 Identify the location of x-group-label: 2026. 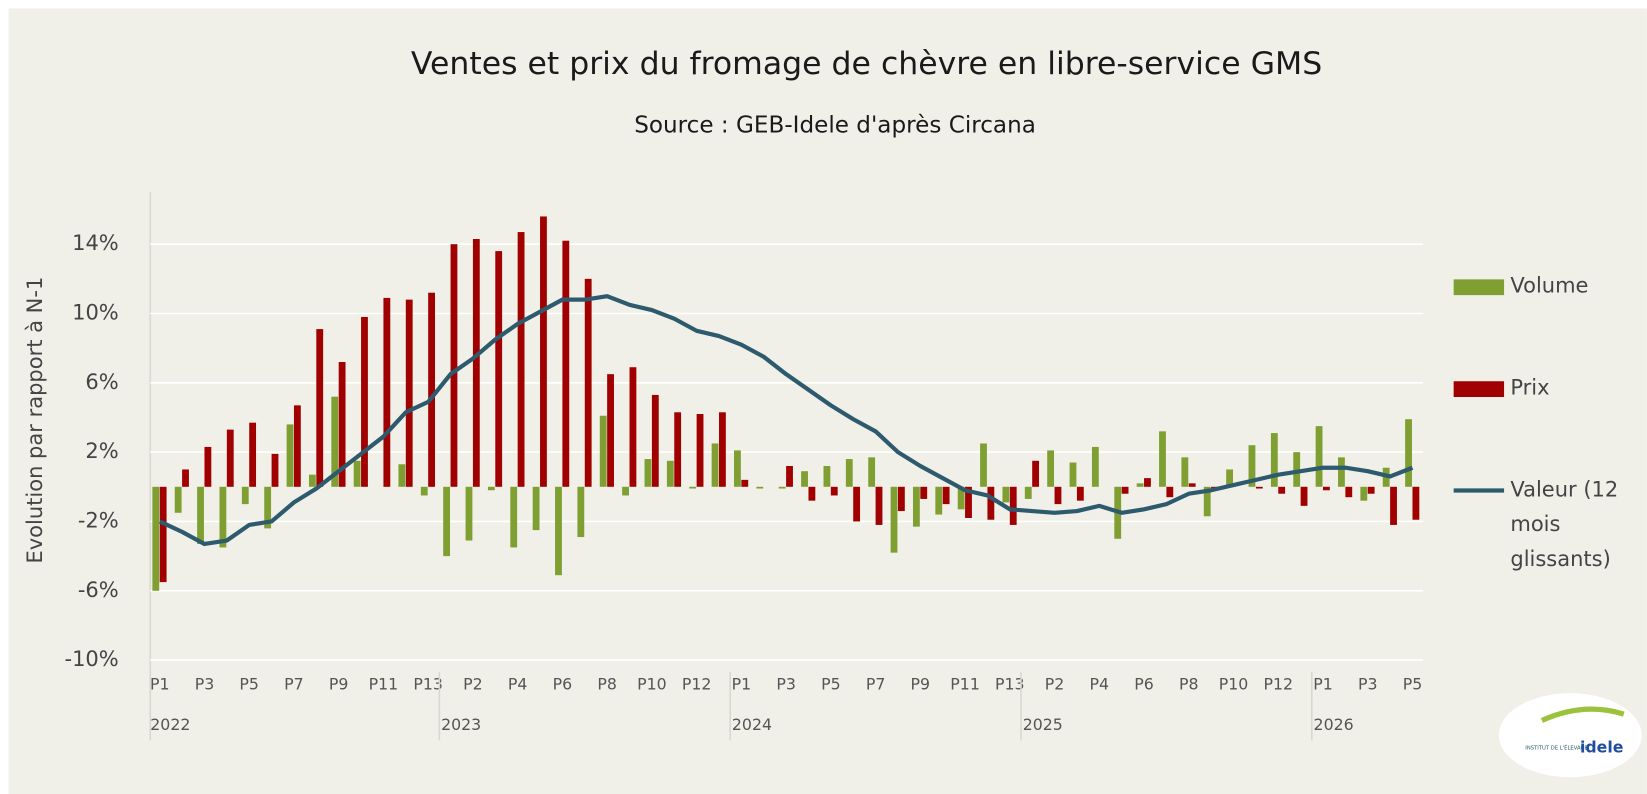
(1334, 724).